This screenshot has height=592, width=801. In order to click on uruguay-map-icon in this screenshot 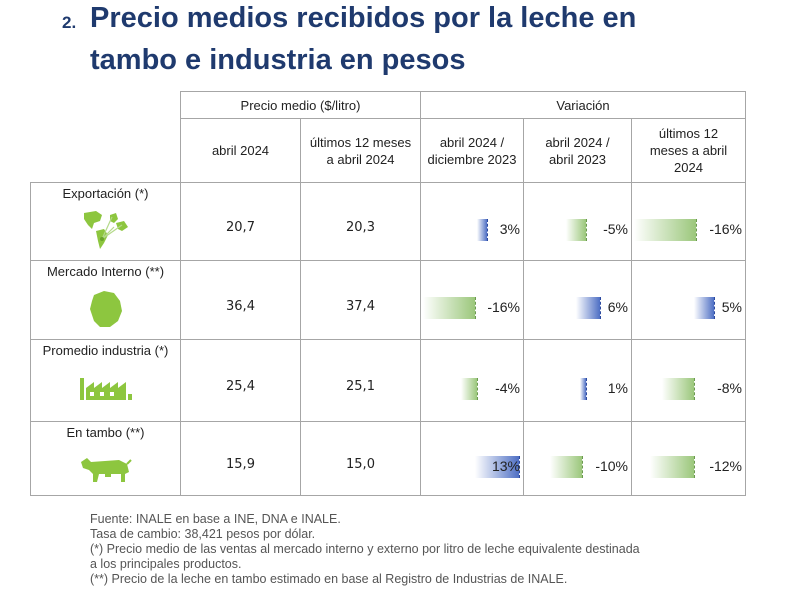, I will do `click(105, 309)`.